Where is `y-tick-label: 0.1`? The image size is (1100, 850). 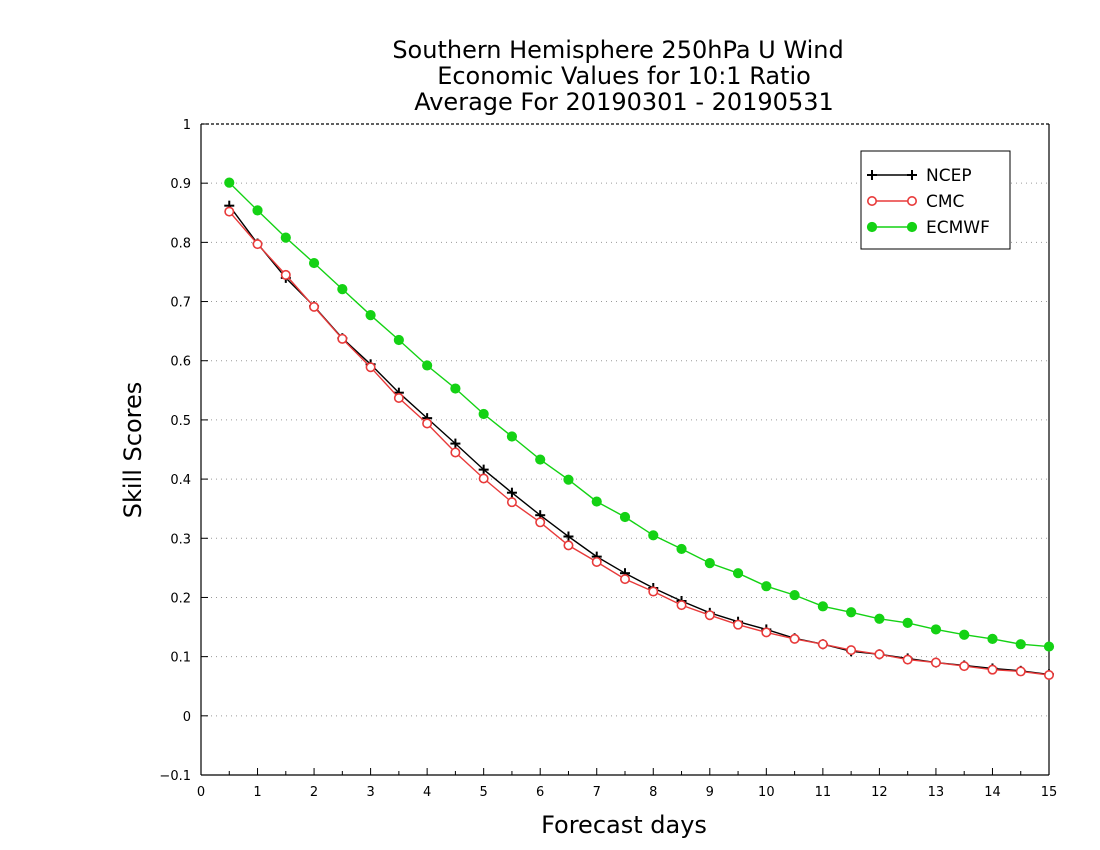 y-tick-label: 0.1 is located at coordinates (180, 658).